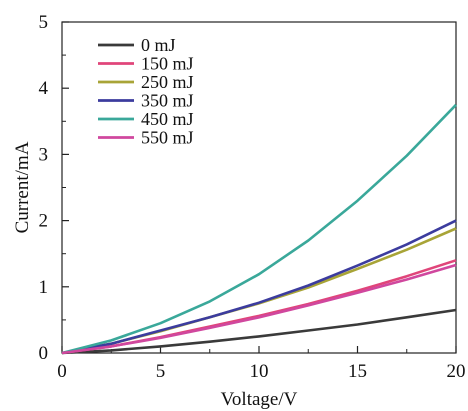 Image resolution: width=468 pixels, height=411 pixels. Describe the element at coordinates (158, 45) in the screenshot. I see `legend-label: 0 mJ` at that location.